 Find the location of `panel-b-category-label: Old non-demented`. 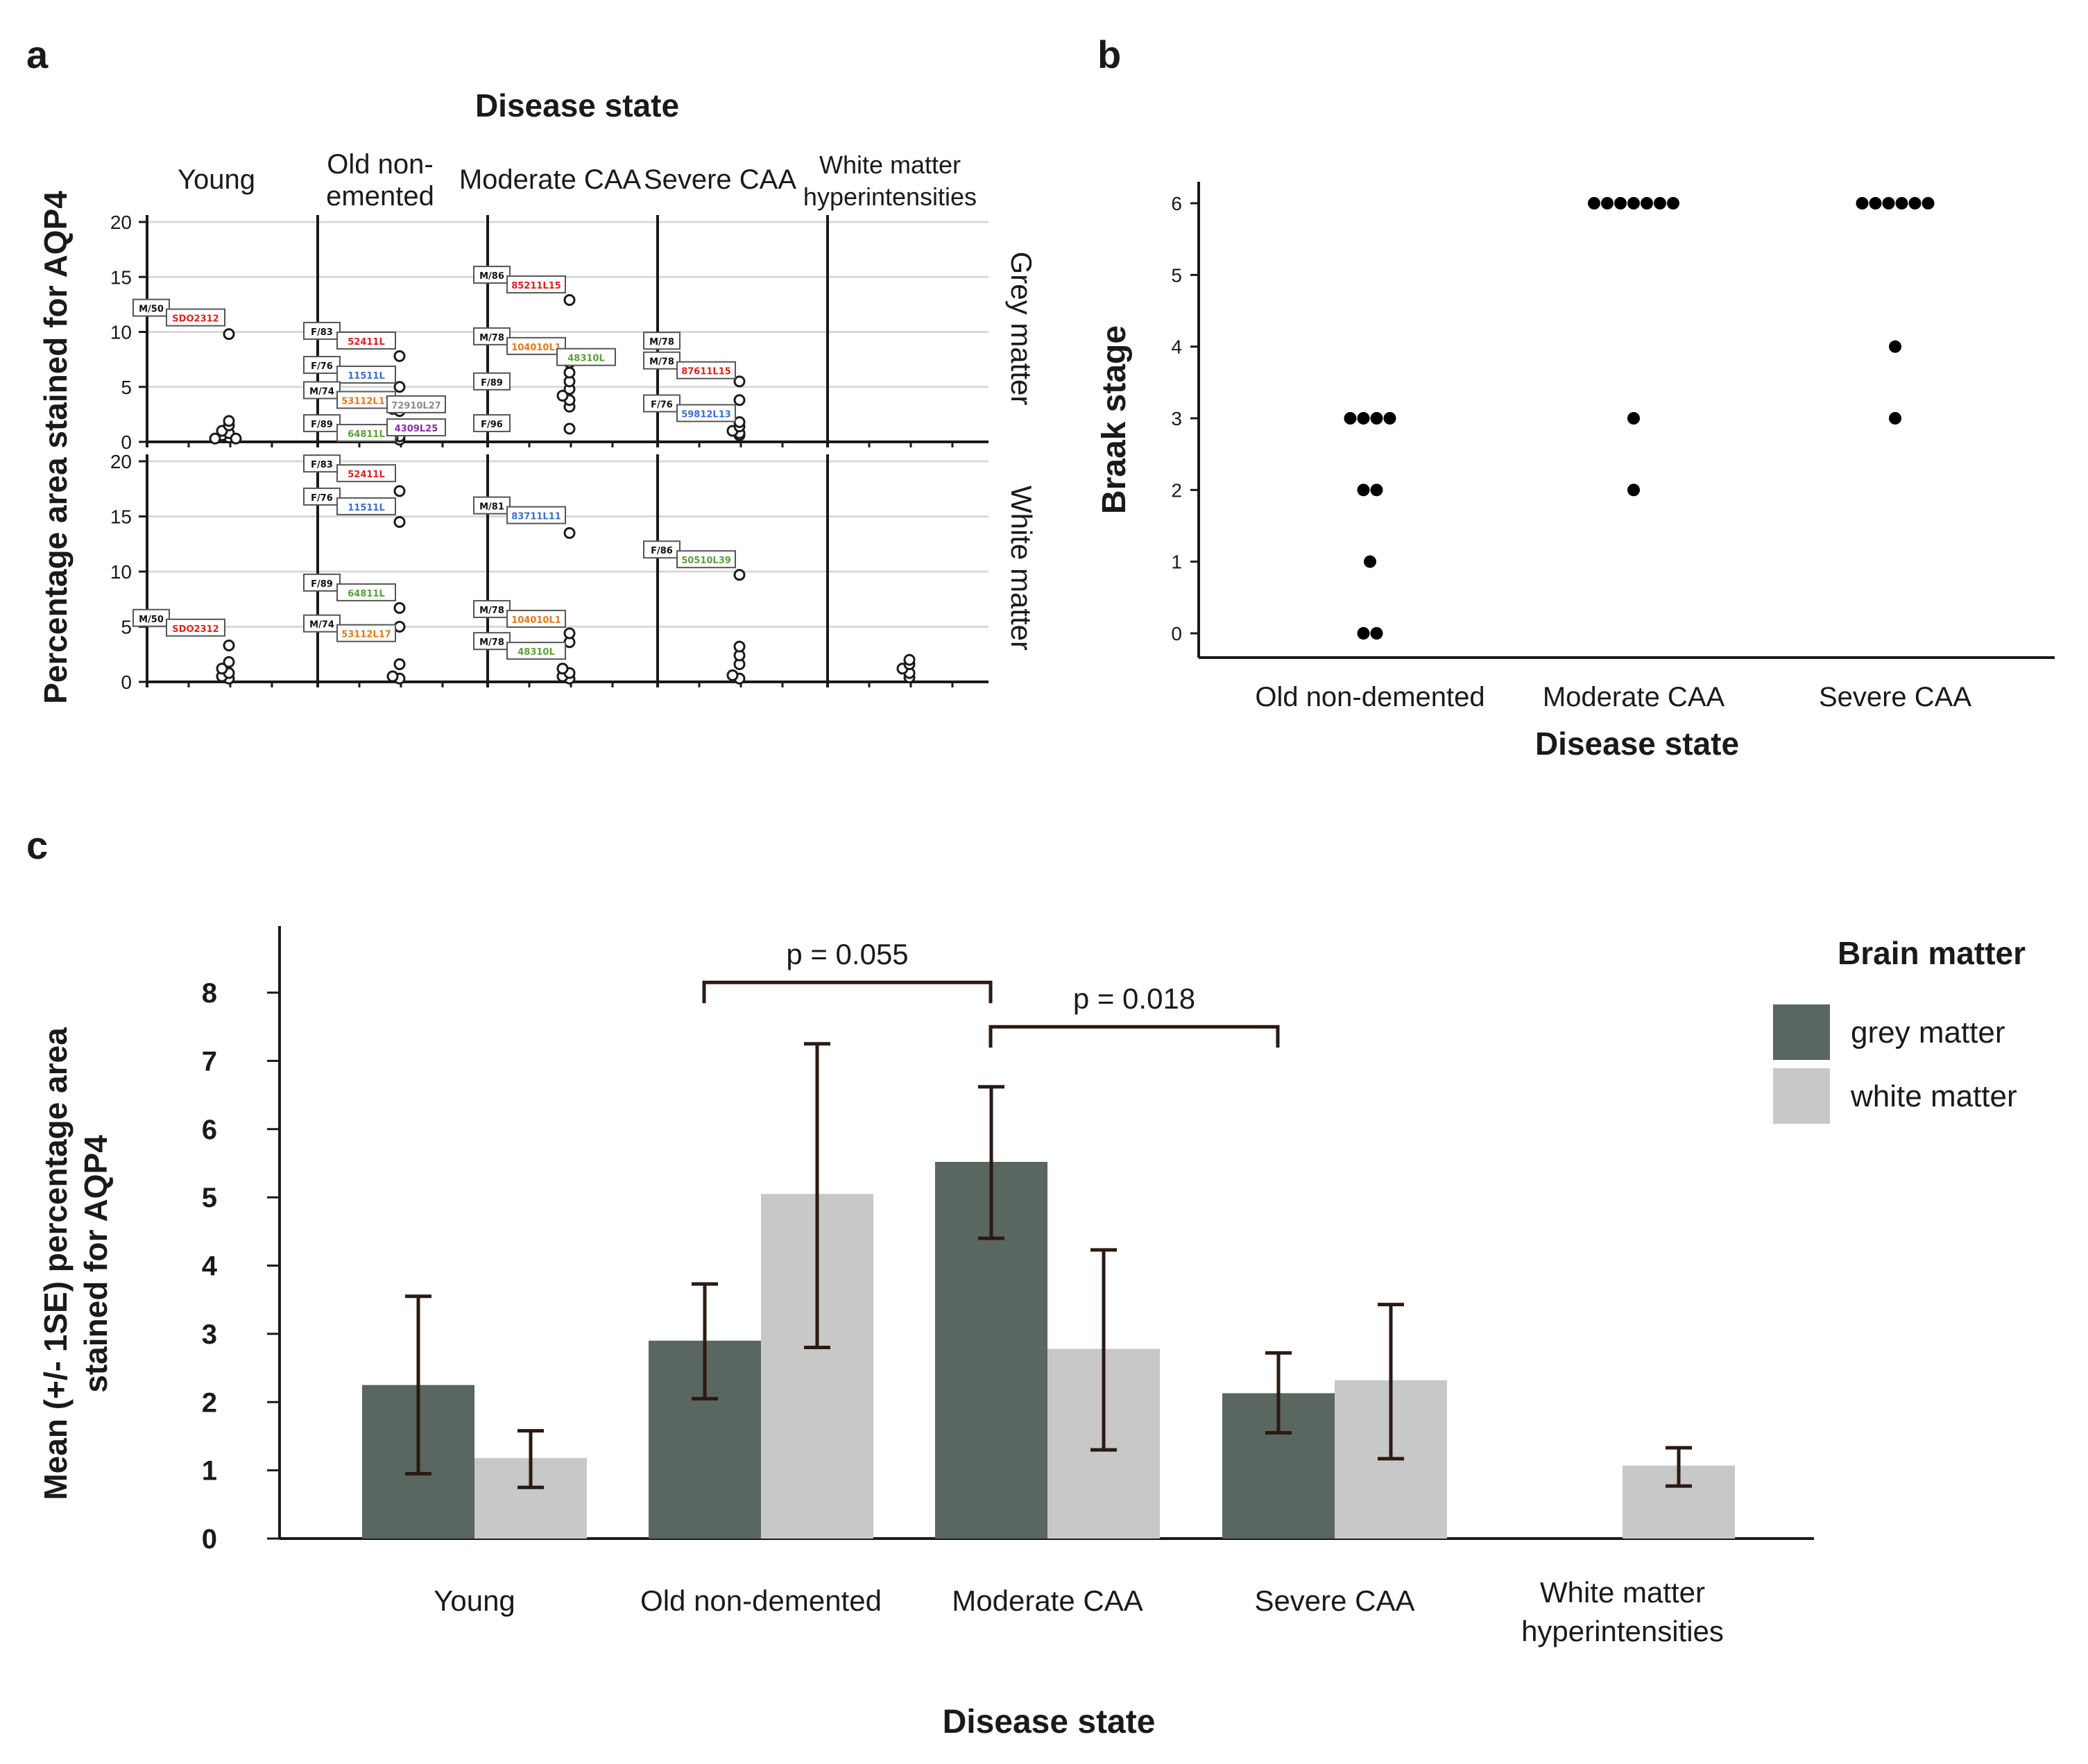

panel-b-category-label: Old non-demented is located at coordinates (1369, 697).